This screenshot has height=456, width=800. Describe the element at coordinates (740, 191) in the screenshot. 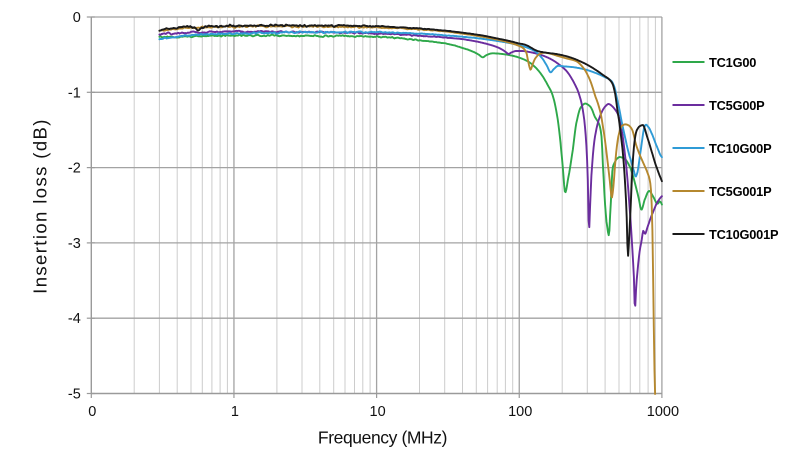

I see `svg-text: TC5G001P` at that location.